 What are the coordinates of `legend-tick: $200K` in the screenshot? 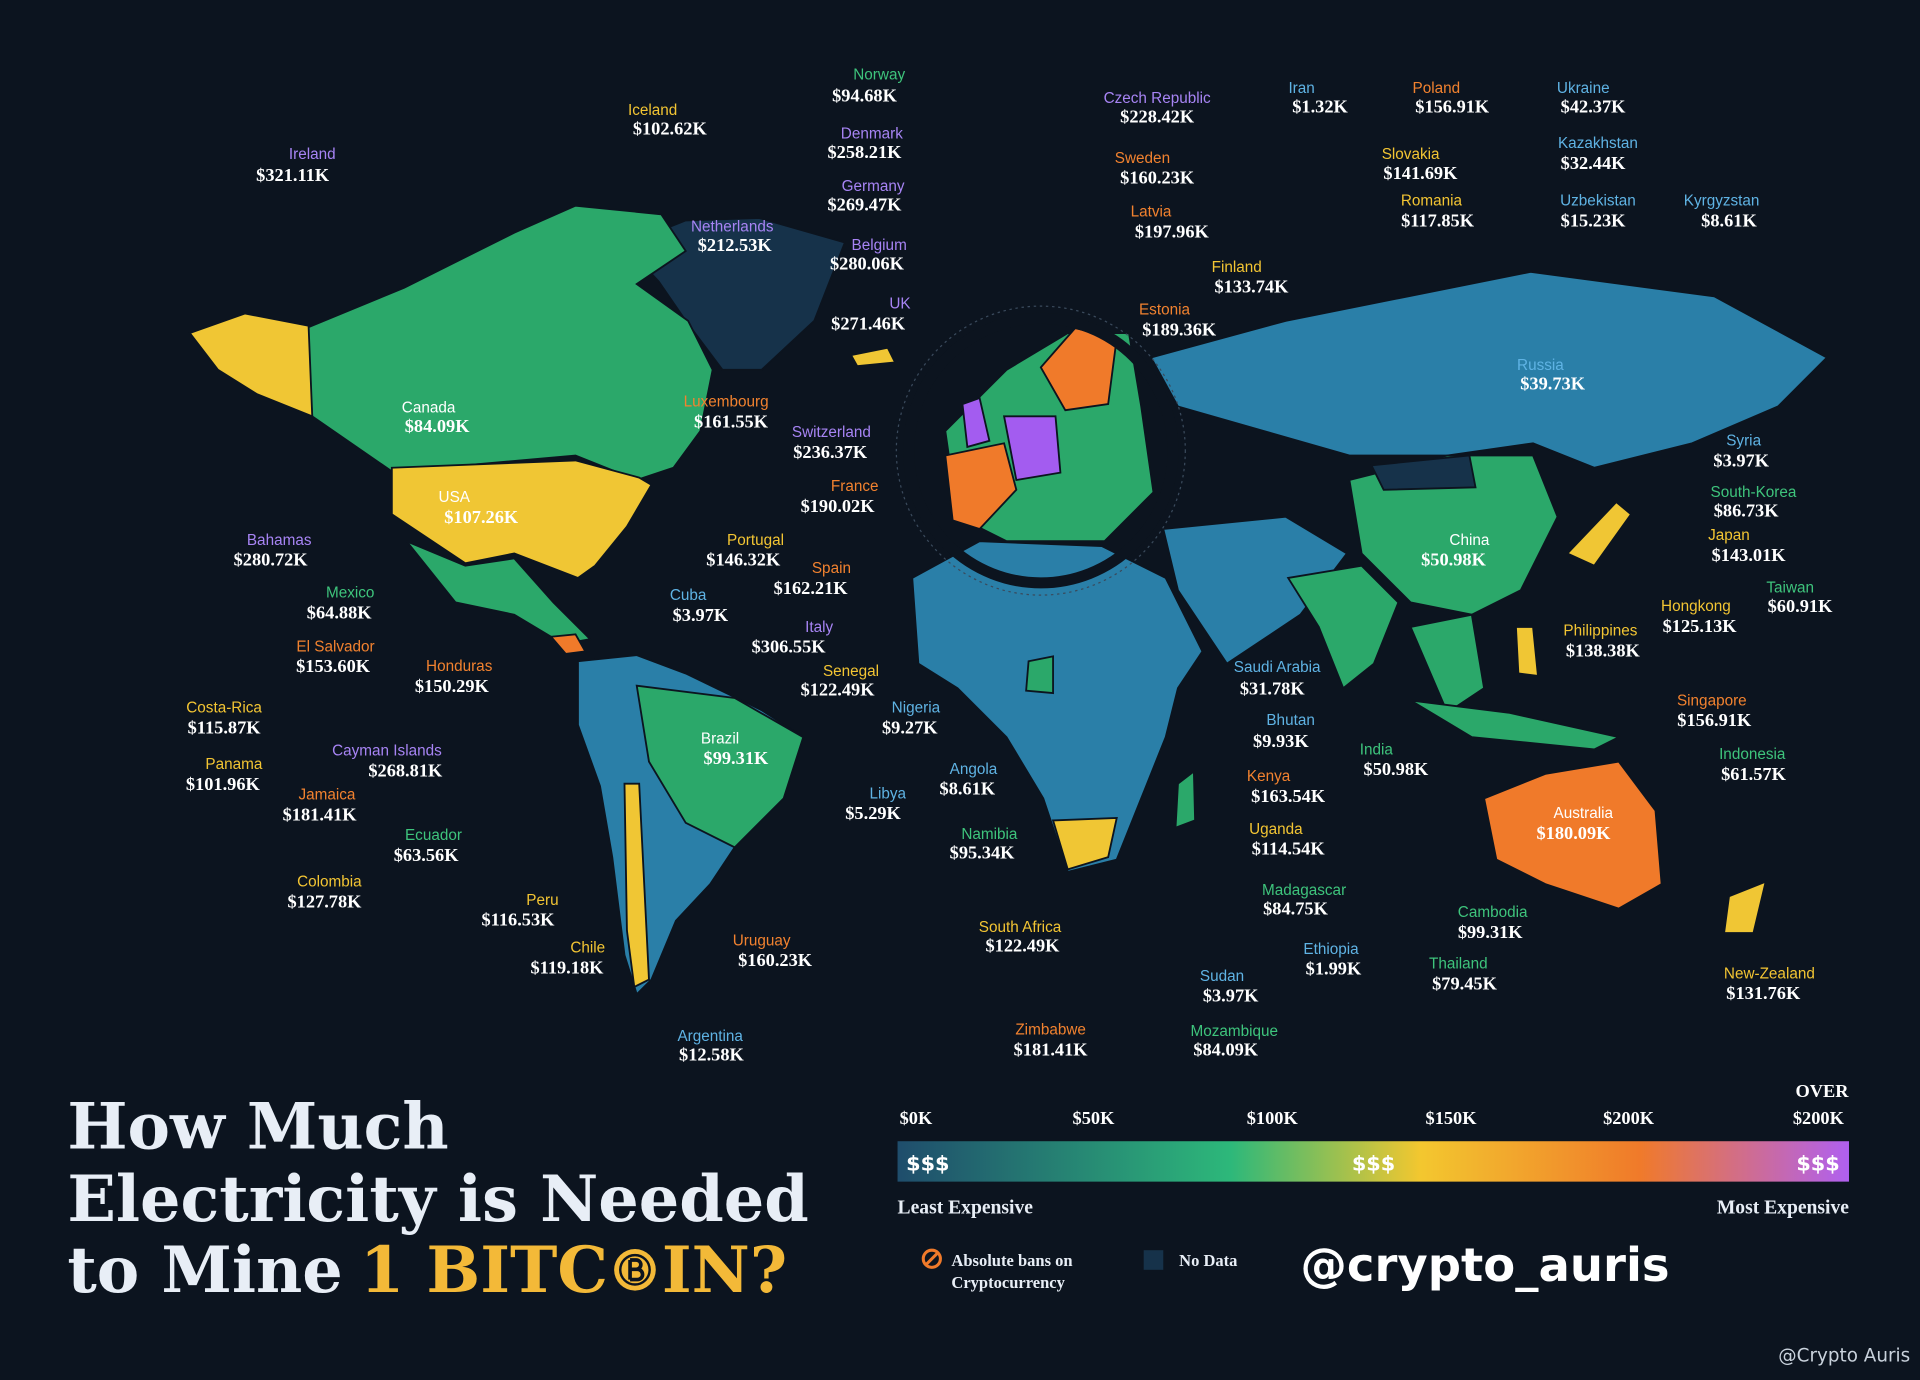 It's located at (1629, 1118).